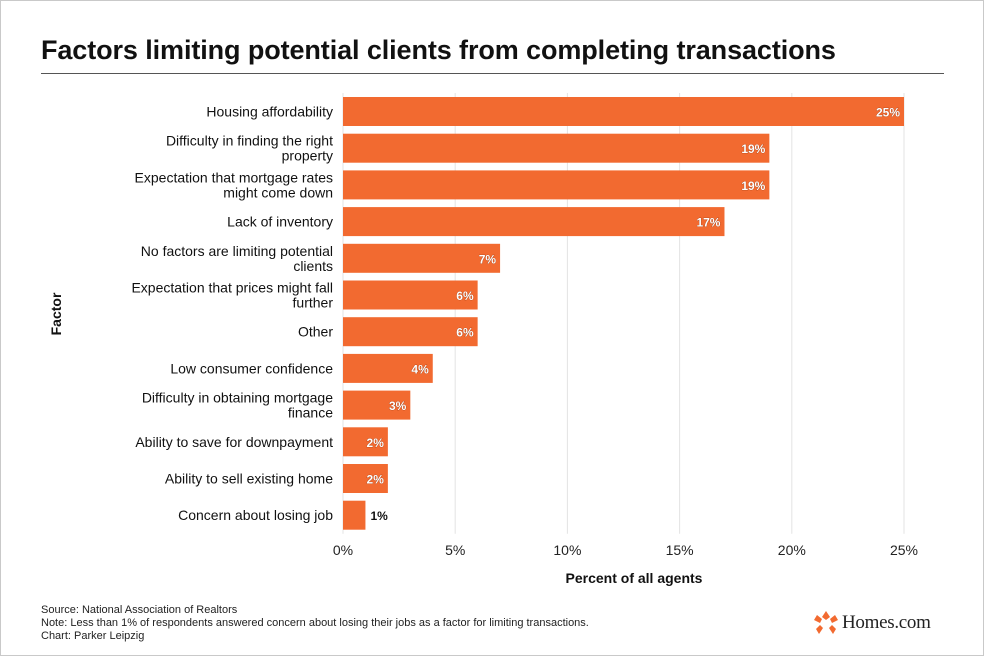 The height and width of the screenshot is (656, 984). I want to click on value-label: 7%, so click(488, 259).